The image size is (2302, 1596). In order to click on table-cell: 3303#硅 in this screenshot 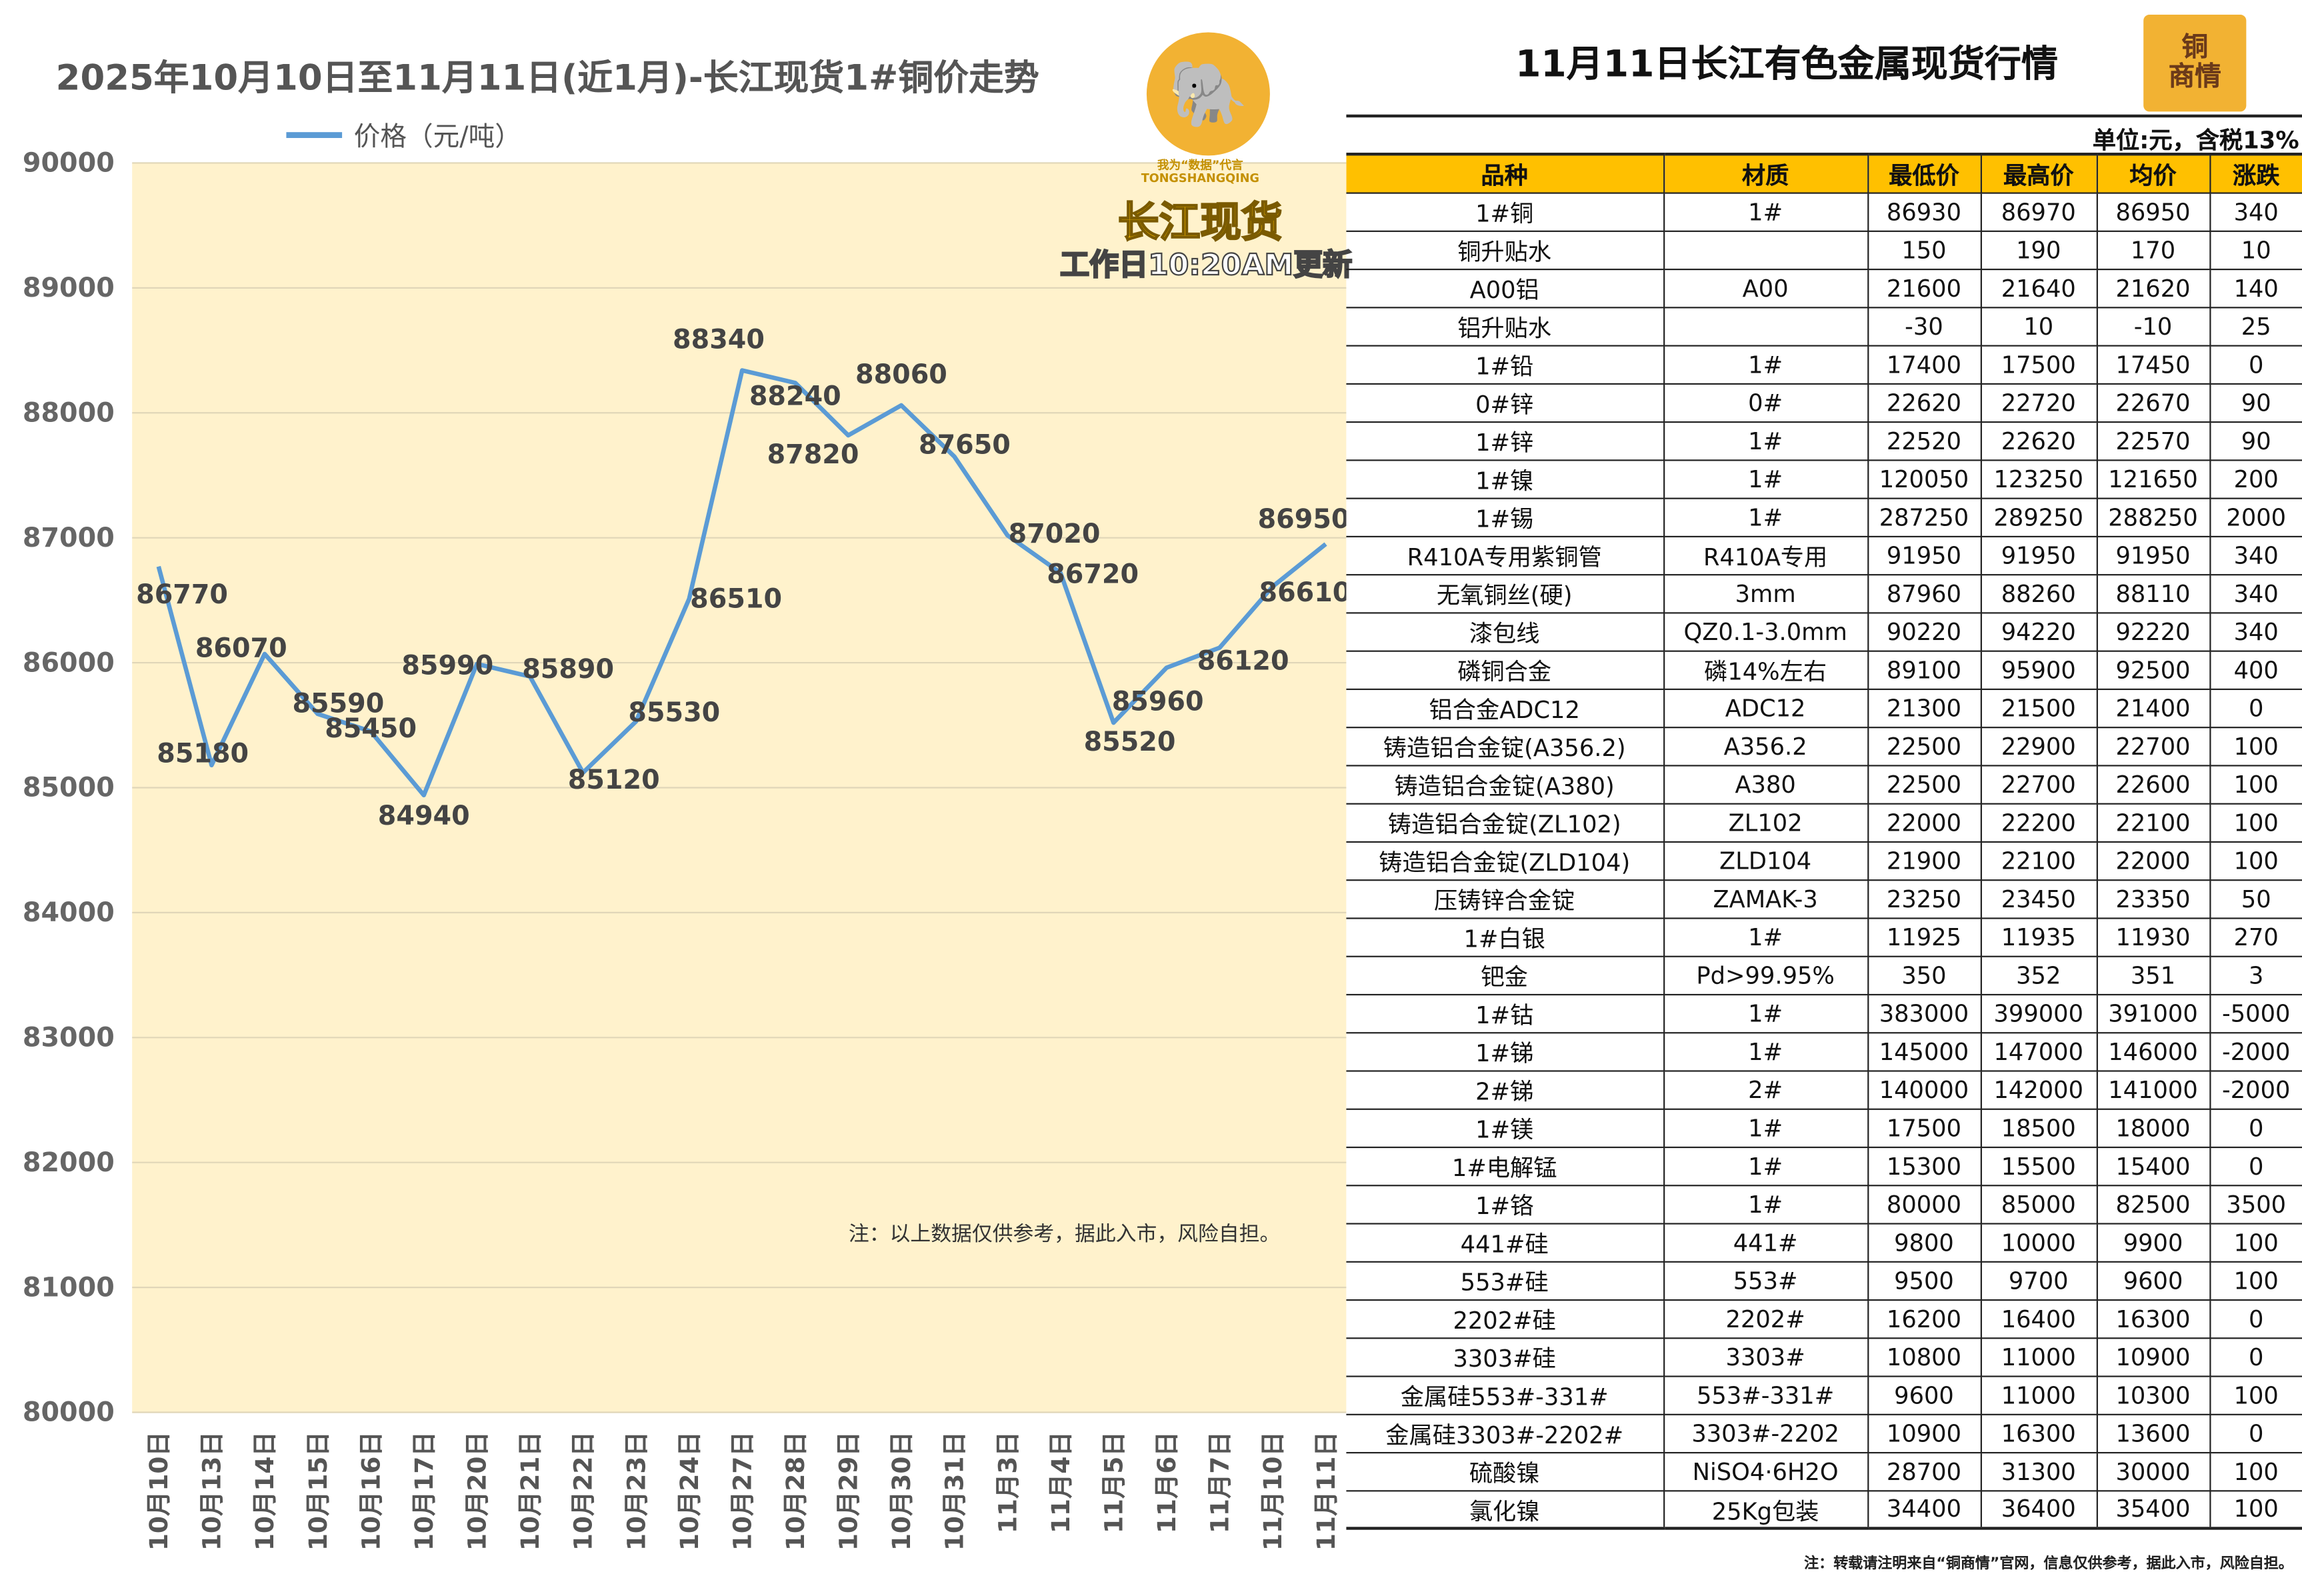, I will do `click(1504, 1356)`.